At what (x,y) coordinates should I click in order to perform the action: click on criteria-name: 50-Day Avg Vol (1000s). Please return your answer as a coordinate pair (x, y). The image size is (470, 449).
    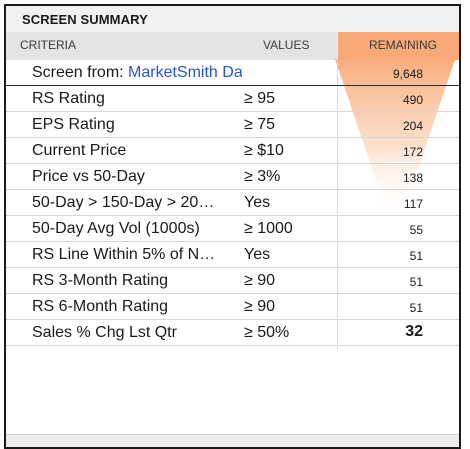
    Looking at the image, I should click on (116, 228).